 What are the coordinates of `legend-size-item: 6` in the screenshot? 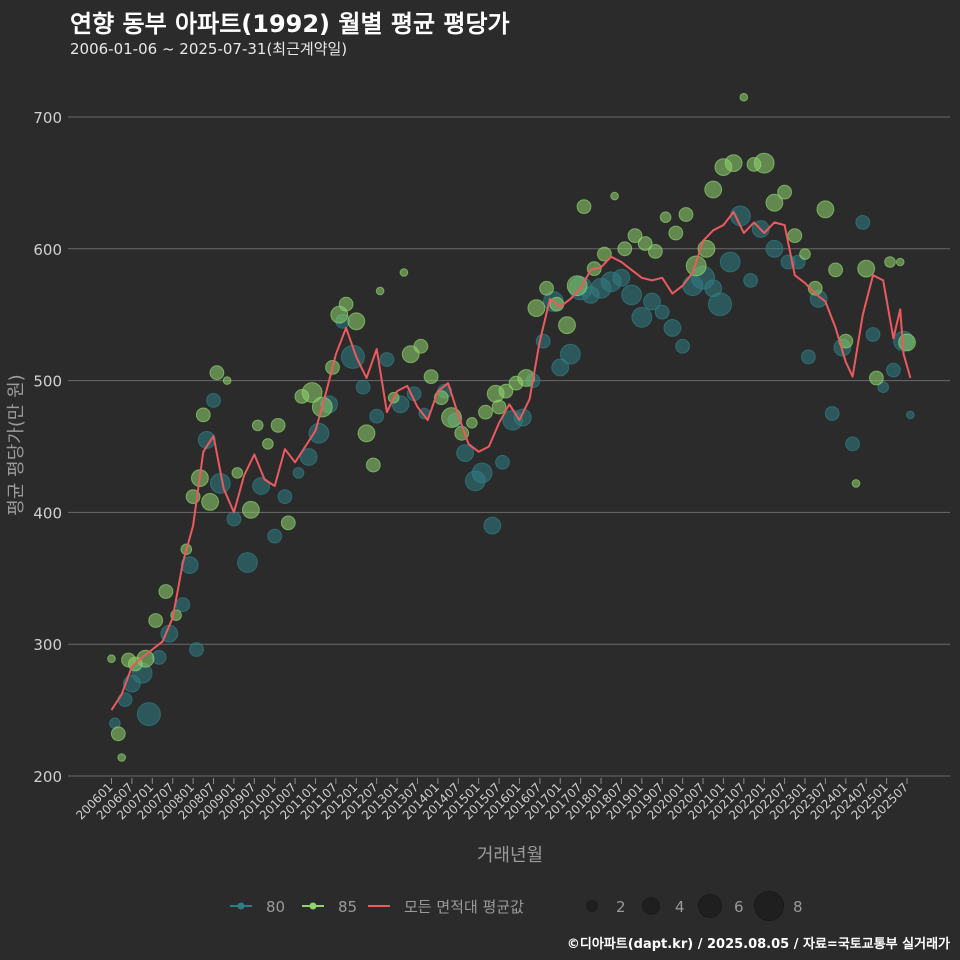 It's located at (721, 906).